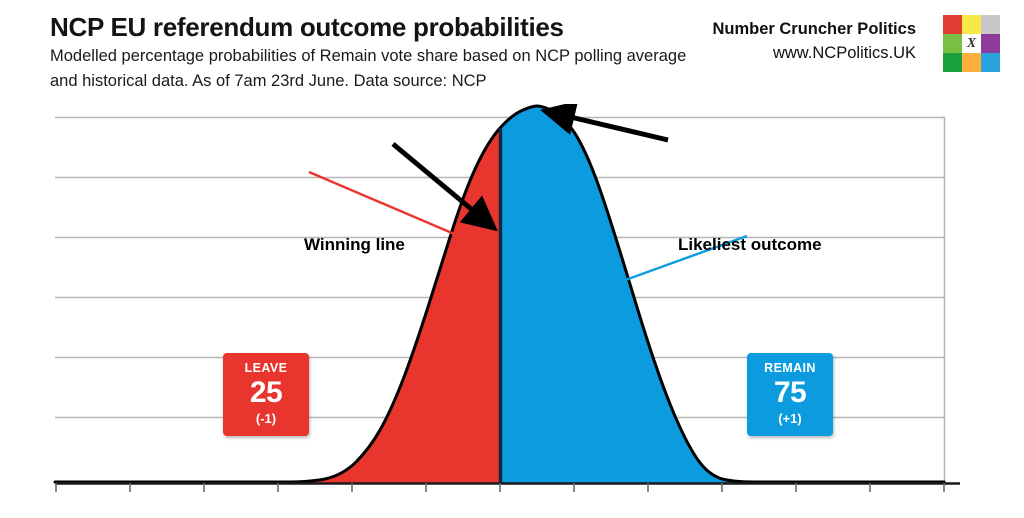 The height and width of the screenshot is (518, 1024). I want to click on callout-remain-name: REMAIN, so click(790, 368).